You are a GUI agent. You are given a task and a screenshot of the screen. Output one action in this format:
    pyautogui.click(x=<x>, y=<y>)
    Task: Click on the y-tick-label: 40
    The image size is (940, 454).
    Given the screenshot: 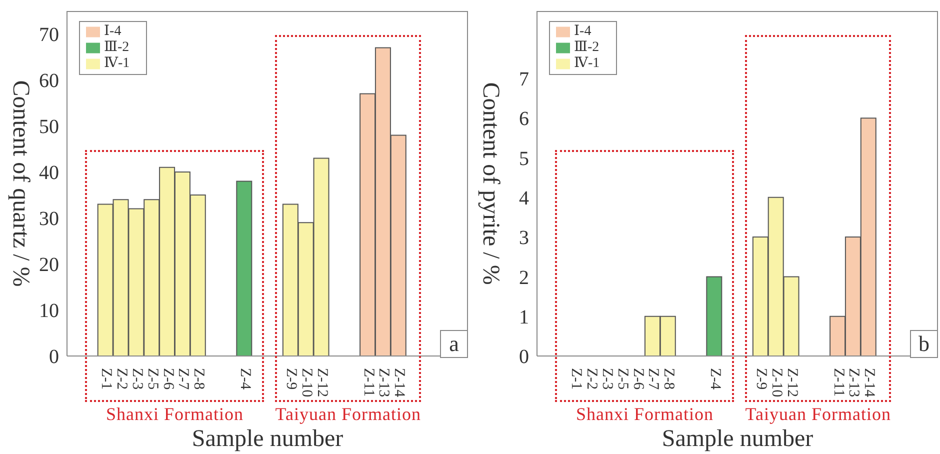 What is the action you would take?
    pyautogui.click(x=49, y=173)
    